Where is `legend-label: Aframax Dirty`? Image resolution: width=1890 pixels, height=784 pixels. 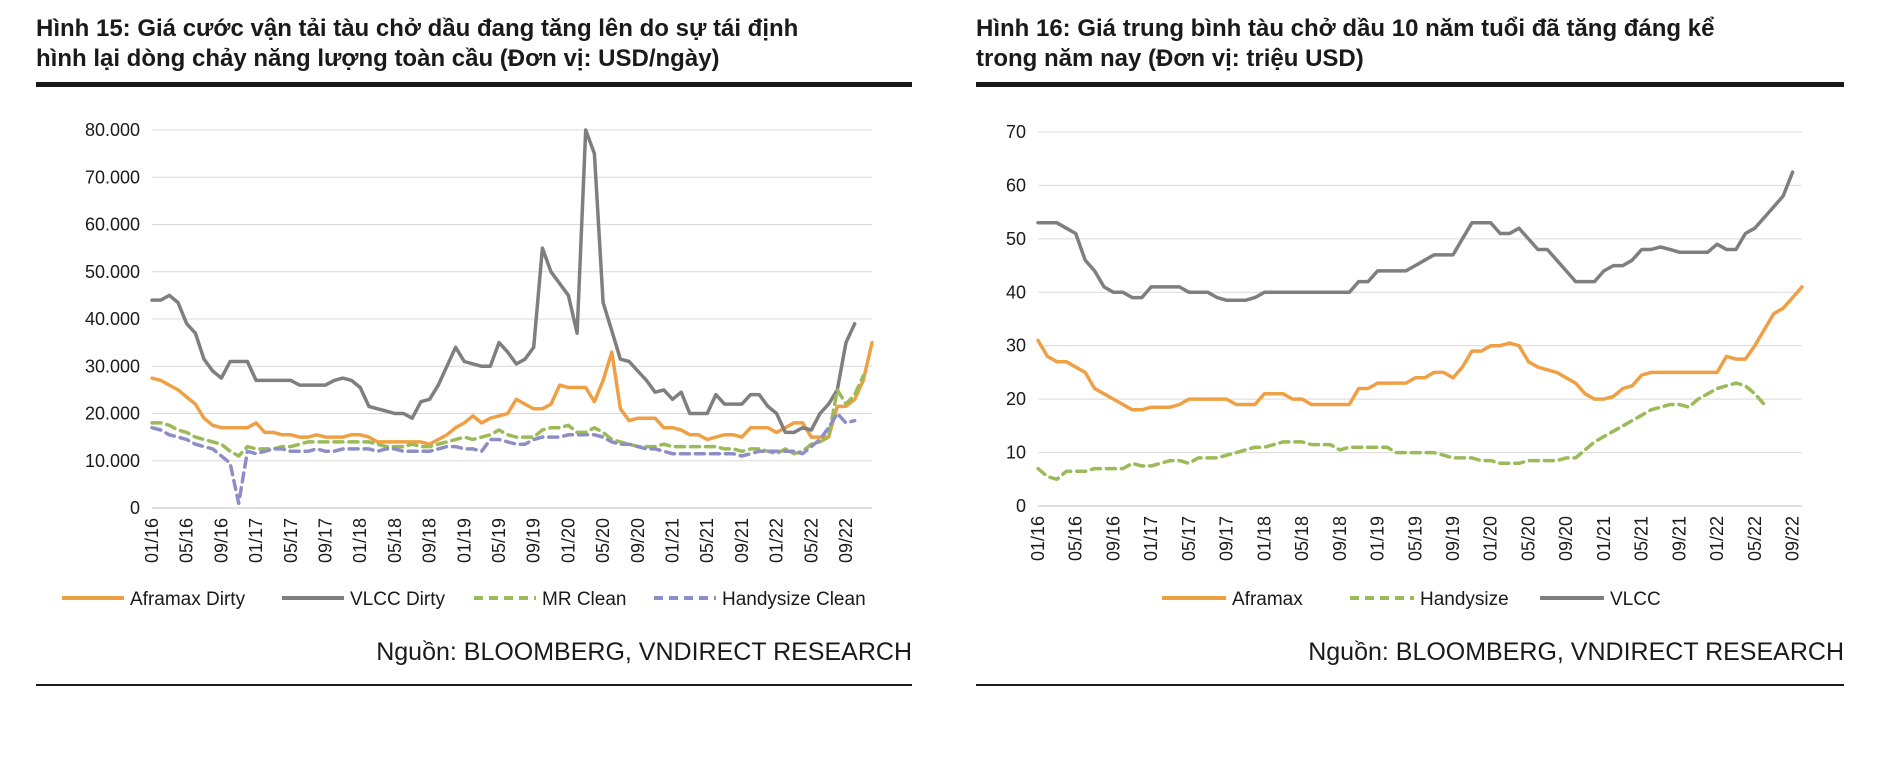 legend-label: Aframax Dirty is located at coordinates (188, 599).